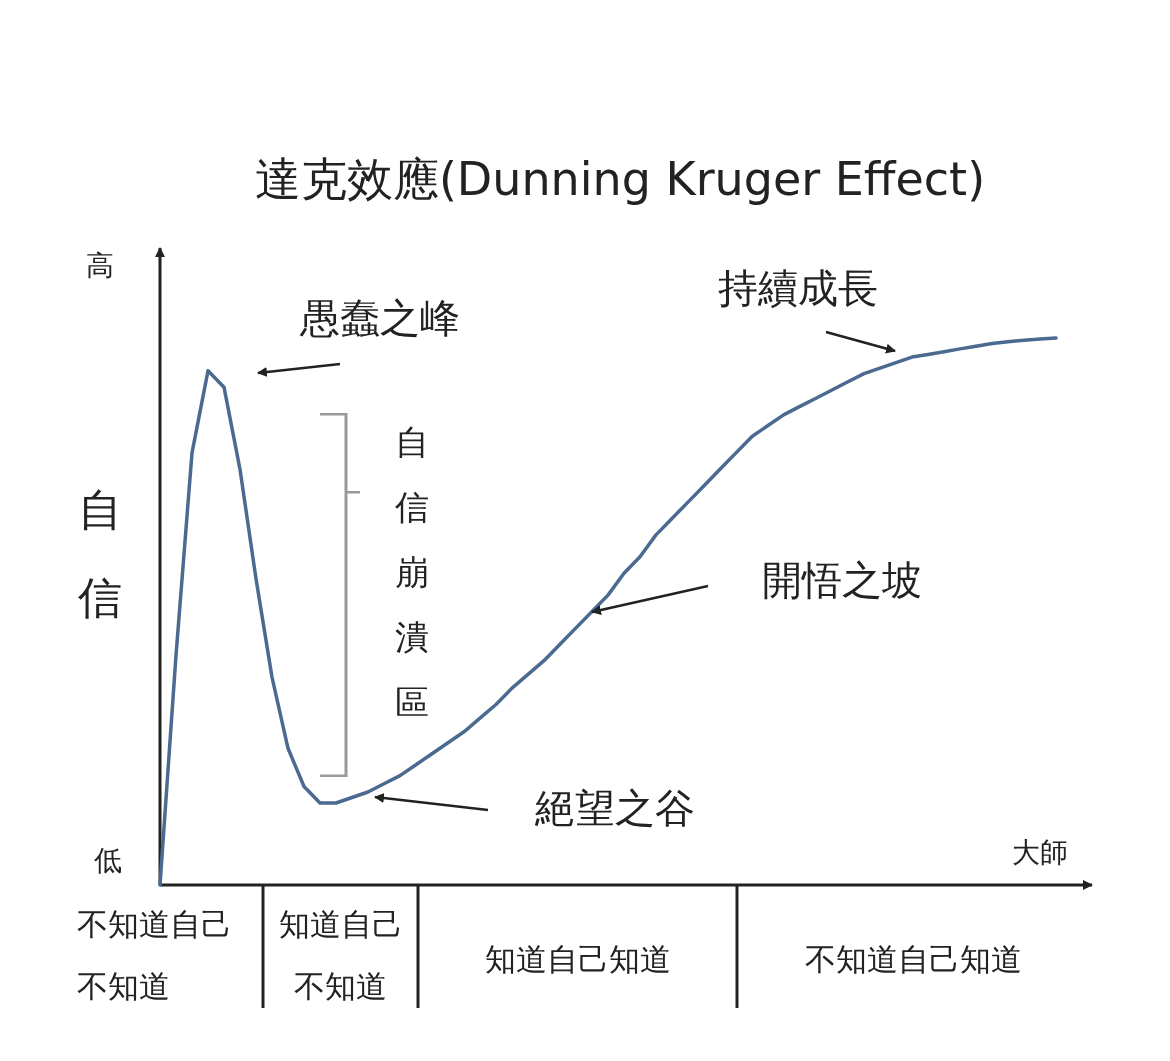 The width and height of the screenshot is (1170, 1061). Describe the element at coordinates (340, 955) in the screenshot. I see `text: 知道自己不知道` at that location.